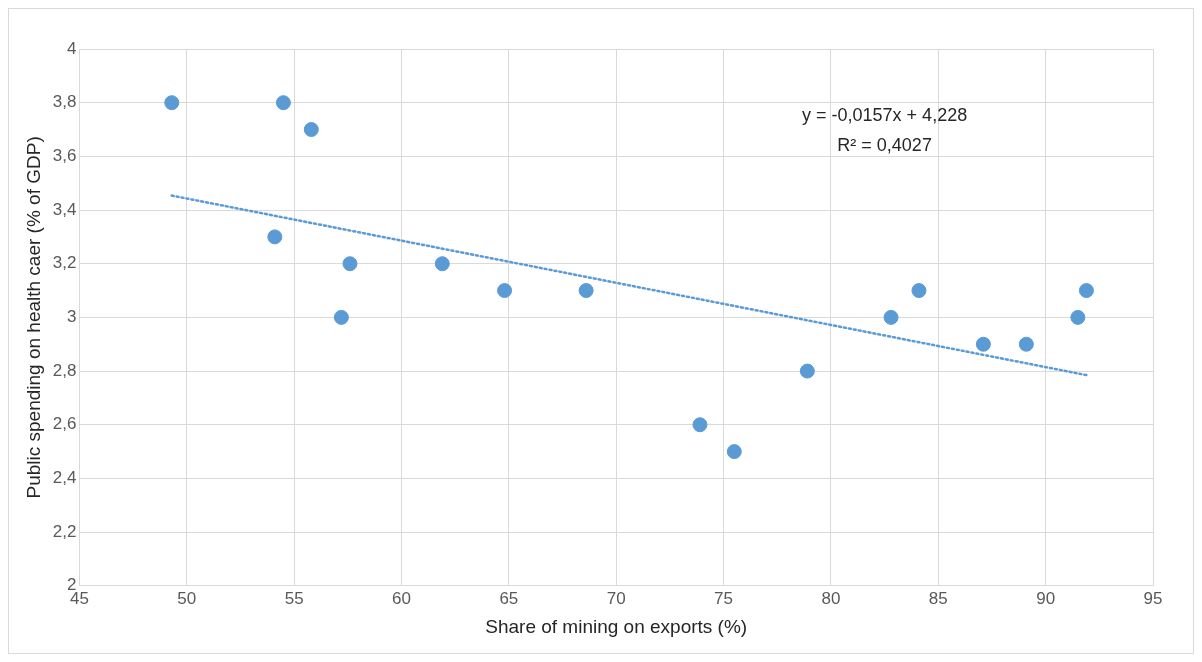  Describe the element at coordinates (64, 102) in the screenshot. I see `y-tick-label: 3,8` at that location.